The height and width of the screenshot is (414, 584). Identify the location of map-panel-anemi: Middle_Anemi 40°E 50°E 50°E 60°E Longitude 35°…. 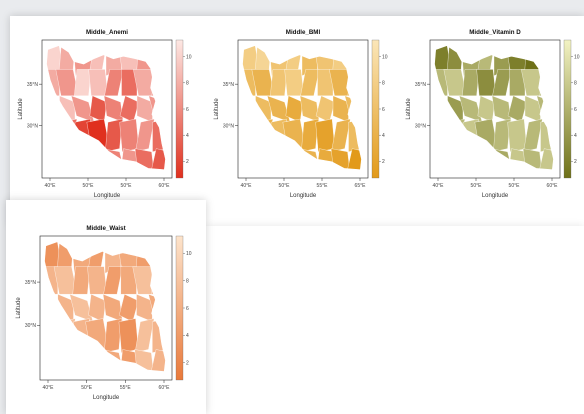
(105, 114).